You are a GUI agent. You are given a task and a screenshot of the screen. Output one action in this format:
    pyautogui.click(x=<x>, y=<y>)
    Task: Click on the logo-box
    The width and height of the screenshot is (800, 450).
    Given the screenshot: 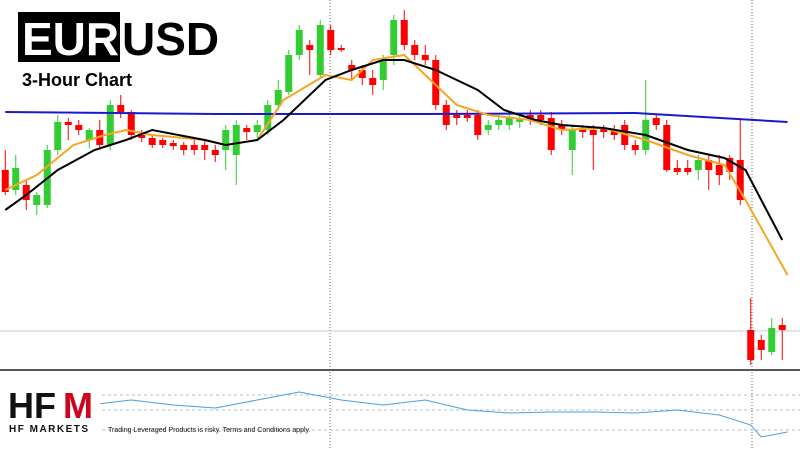 What is the action you would take?
    pyautogui.click(x=50, y=405)
    